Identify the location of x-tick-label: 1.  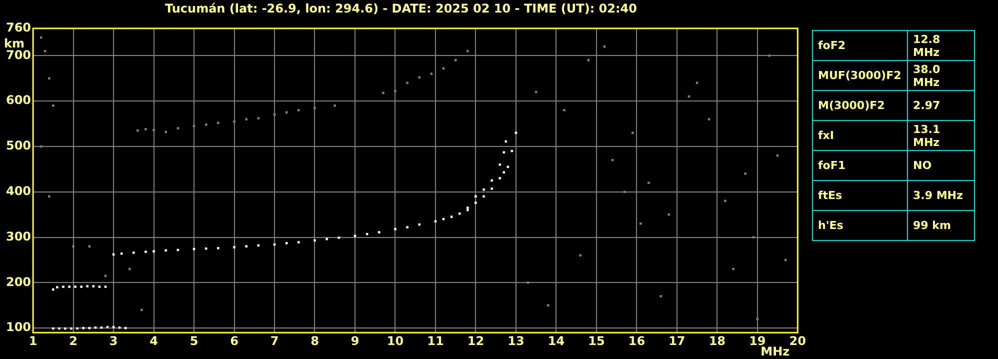
(33, 341).